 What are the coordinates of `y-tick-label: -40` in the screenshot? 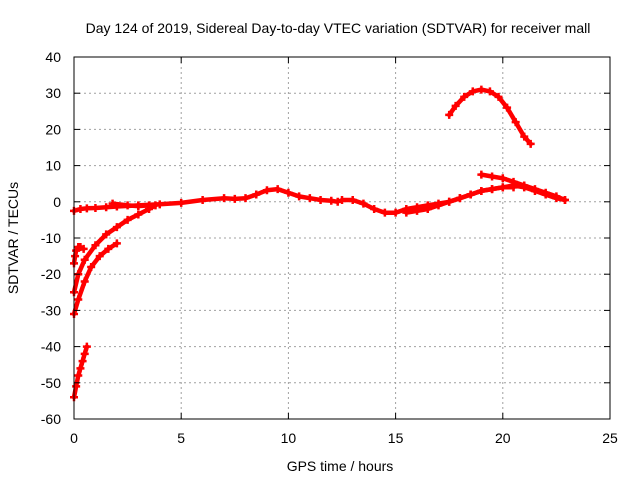 It's located at (51, 347).